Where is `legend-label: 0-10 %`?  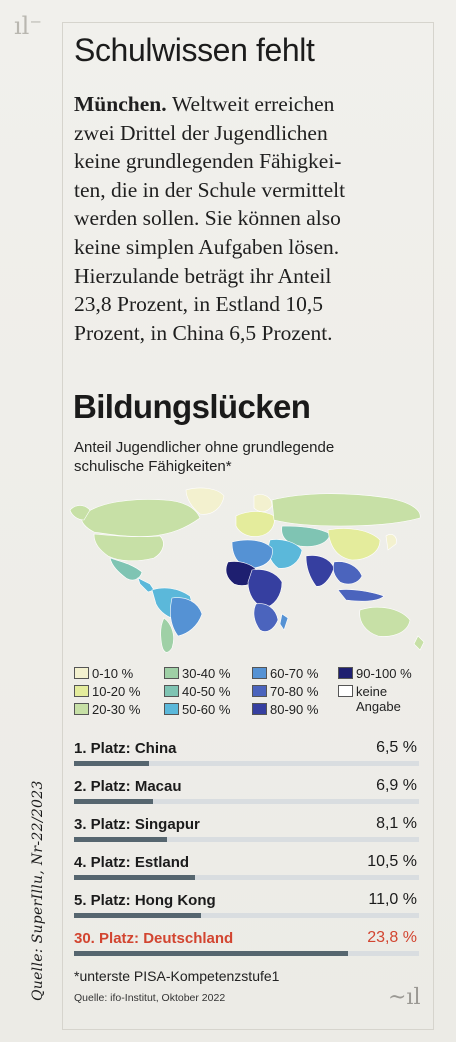
legend-label: 0-10 % is located at coordinates (113, 673).